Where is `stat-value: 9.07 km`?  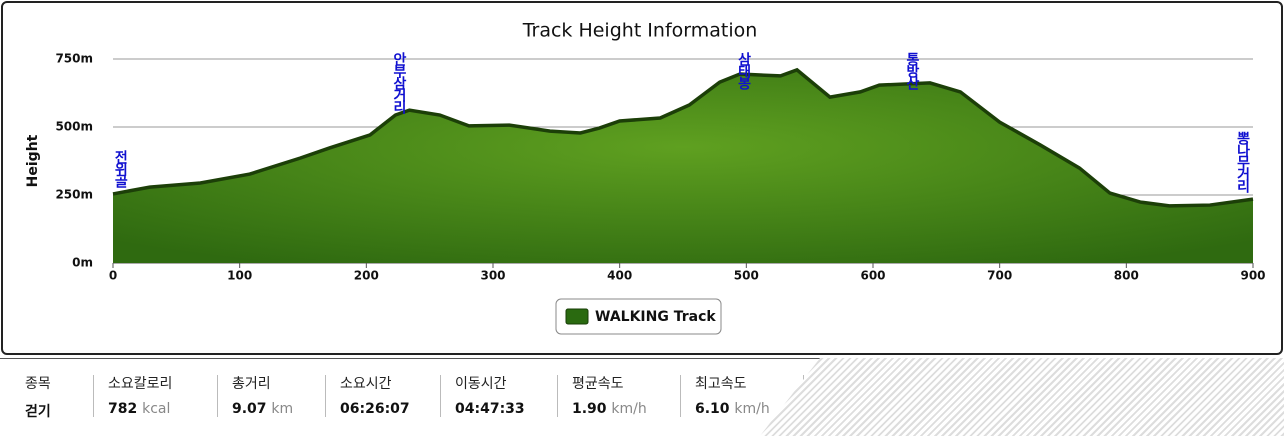
stat-value: 9.07 km is located at coordinates (262, 409).